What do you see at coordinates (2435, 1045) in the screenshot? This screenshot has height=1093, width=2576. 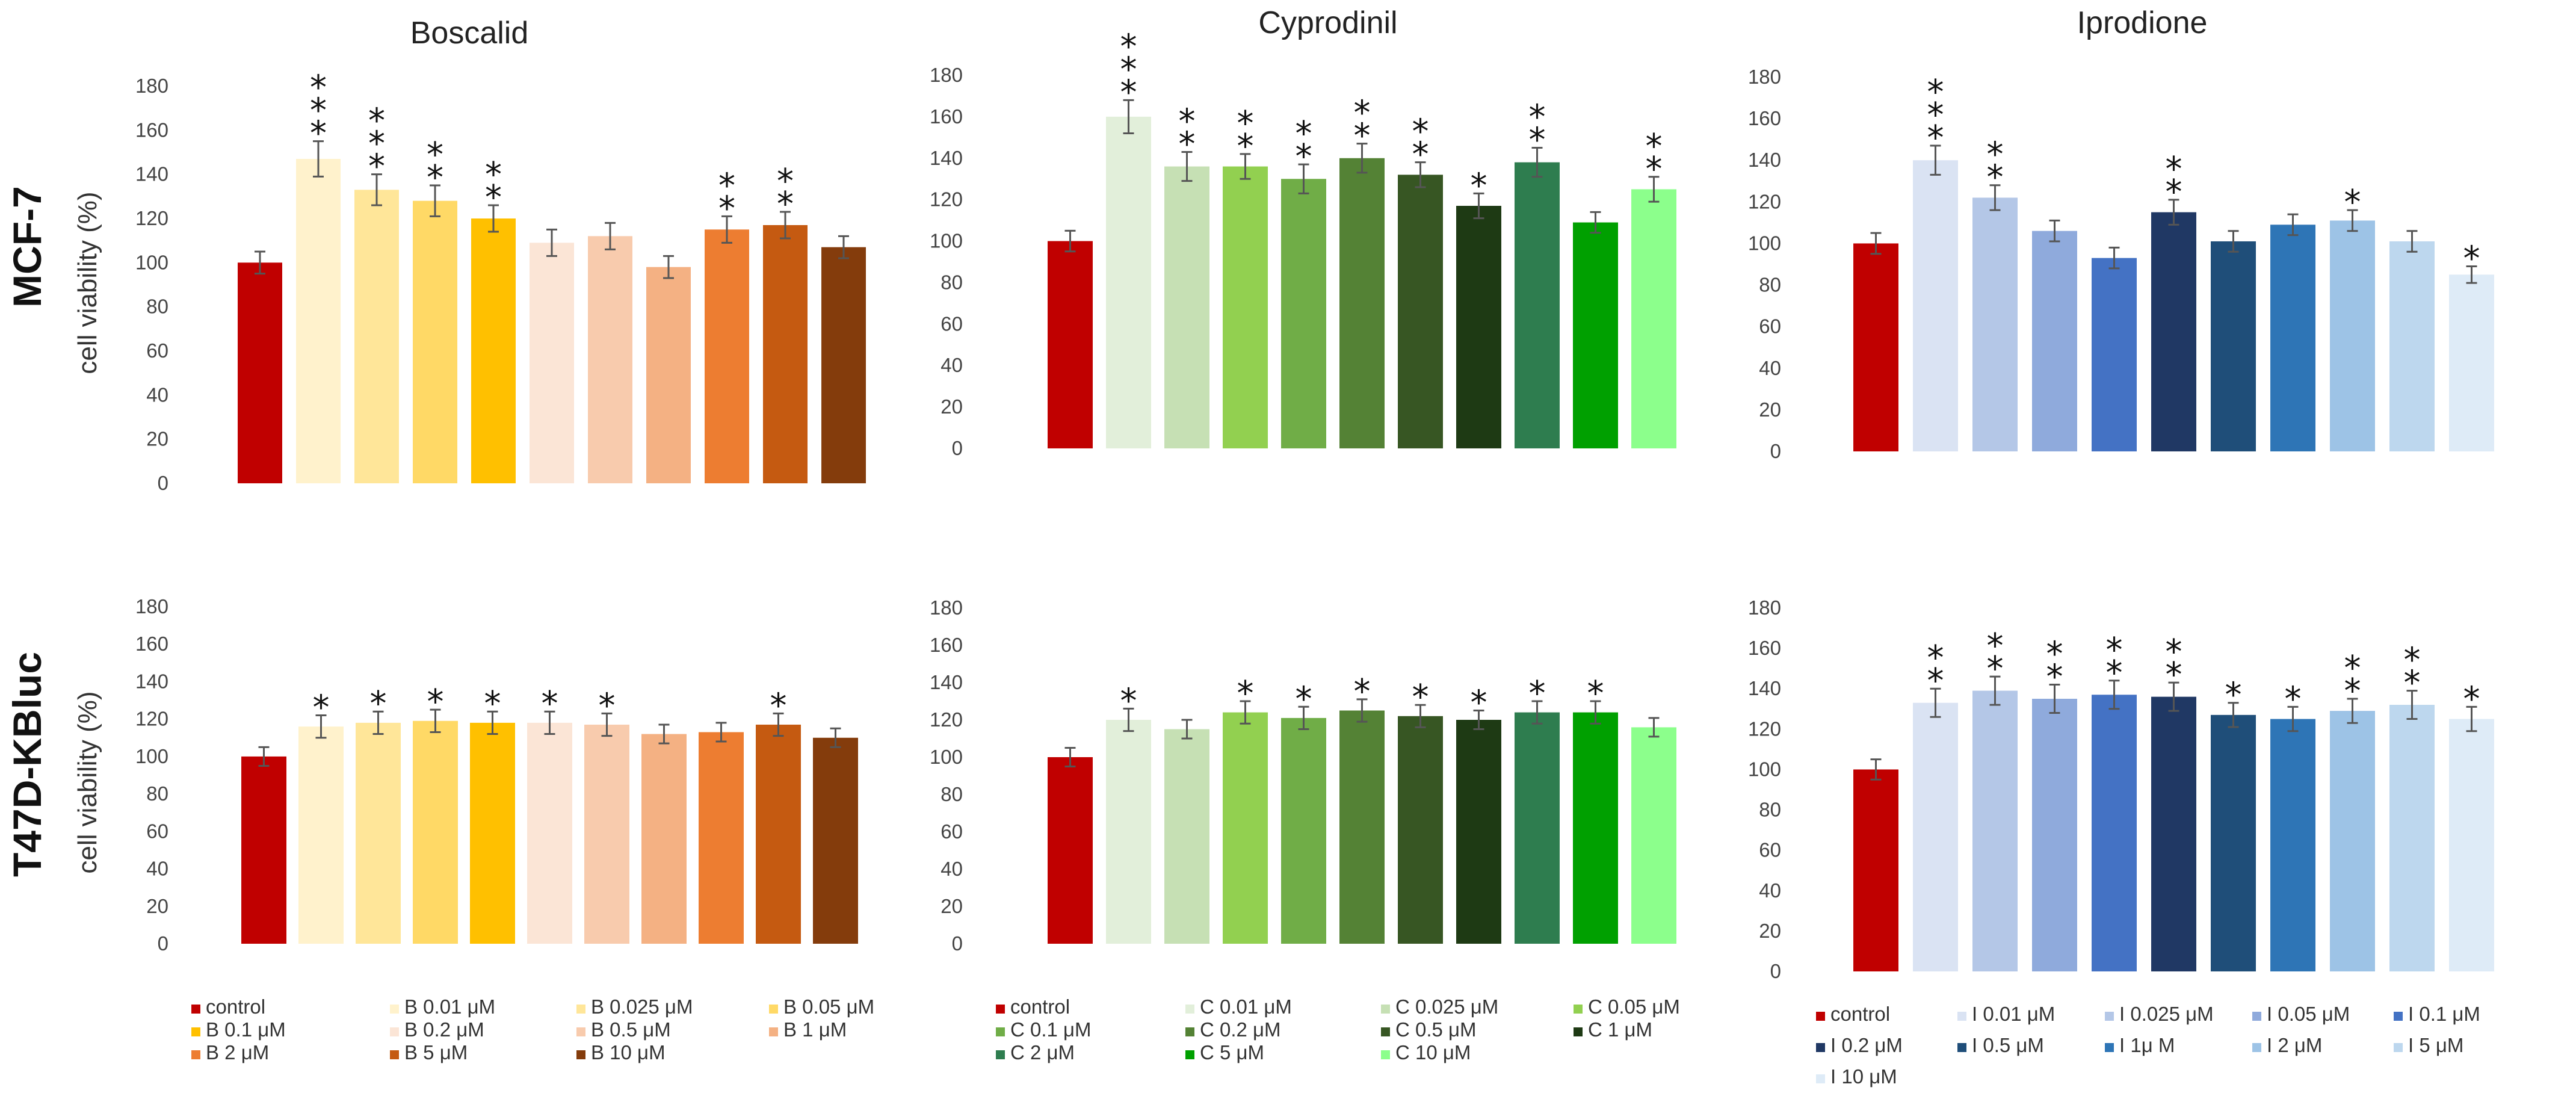 I see `legend-label: I 5 μM` at bounding box center [2435, 1045].